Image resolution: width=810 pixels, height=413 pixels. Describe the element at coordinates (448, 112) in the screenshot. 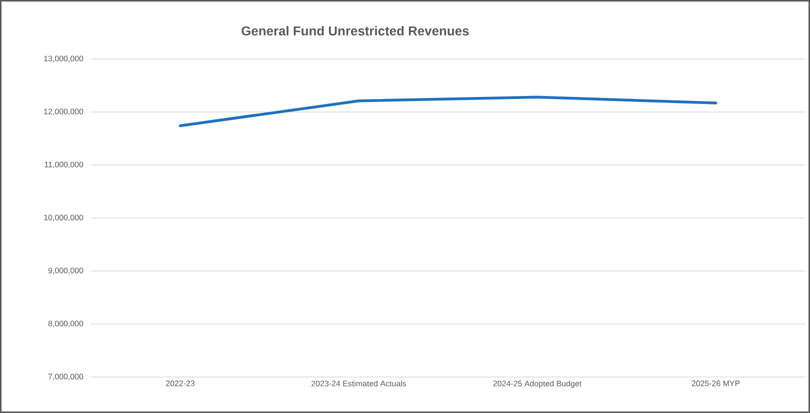

I see `line-series` at that location.